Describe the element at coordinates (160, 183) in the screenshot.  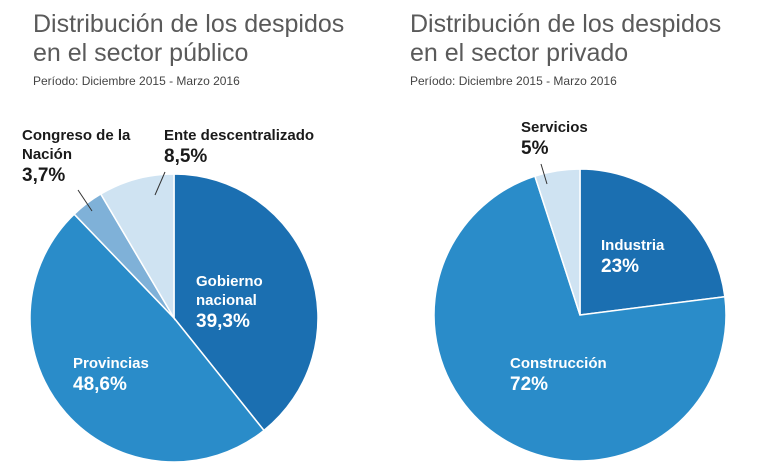
I see `leader-line-ente` at that location.